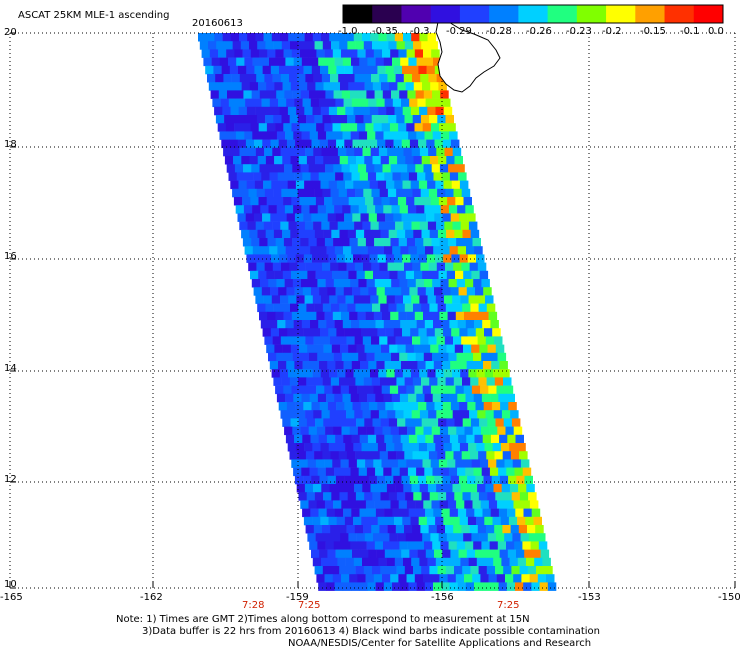 Image resolution: width=740 pixels, height=650 pixels. I want to click on colorbar-label: -0.35, so click(385, 31).